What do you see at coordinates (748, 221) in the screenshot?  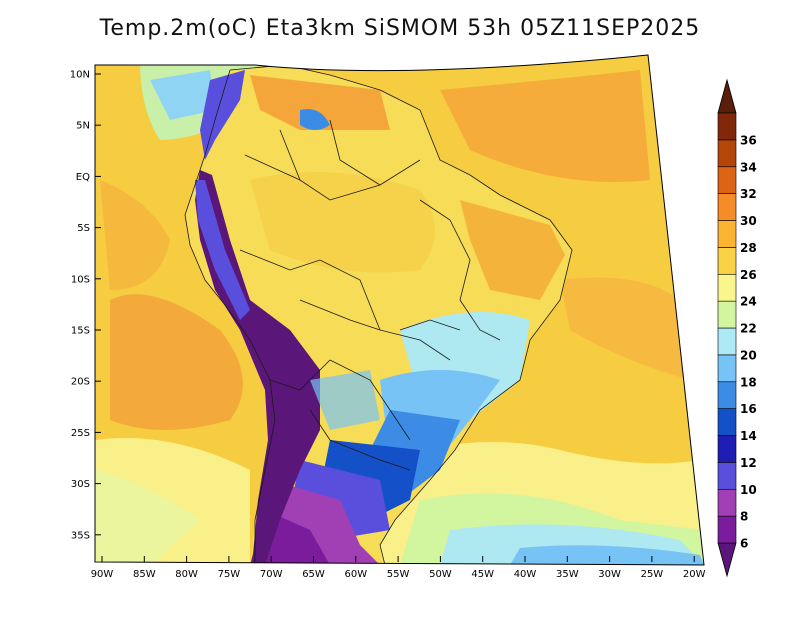 I see `colorbar-label: 30` at bounding box center [748, 221].